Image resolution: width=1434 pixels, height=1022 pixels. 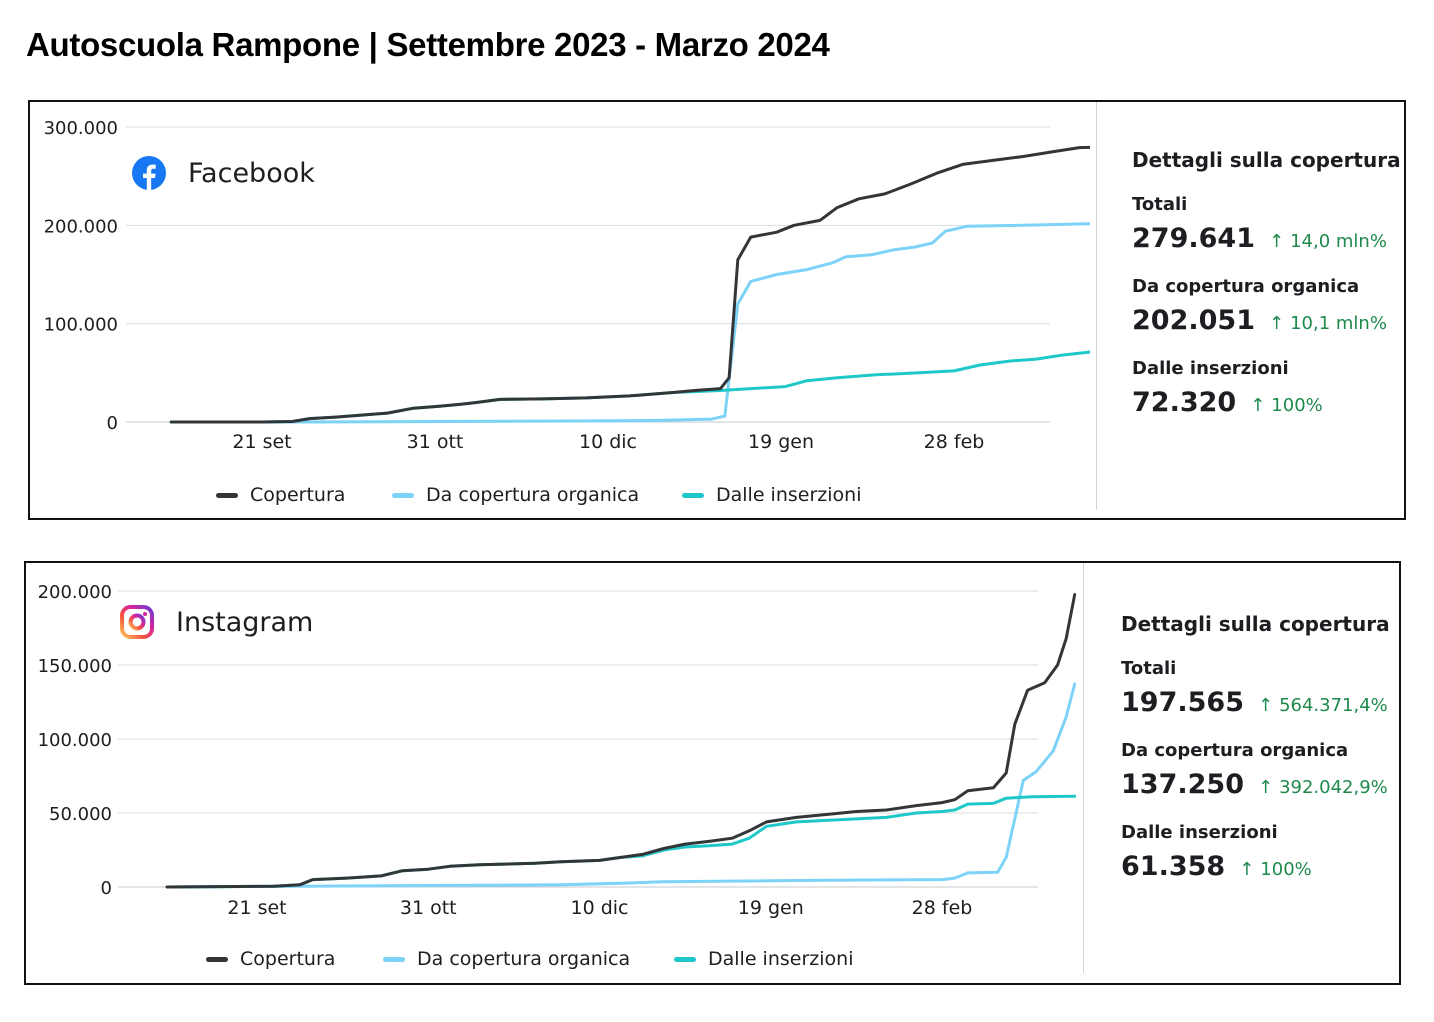 What do you see at coordinates (1184, 402) in the screenshot?
I see `details-value-inserzioni: 72.320` at bounding box center [1184, 402].